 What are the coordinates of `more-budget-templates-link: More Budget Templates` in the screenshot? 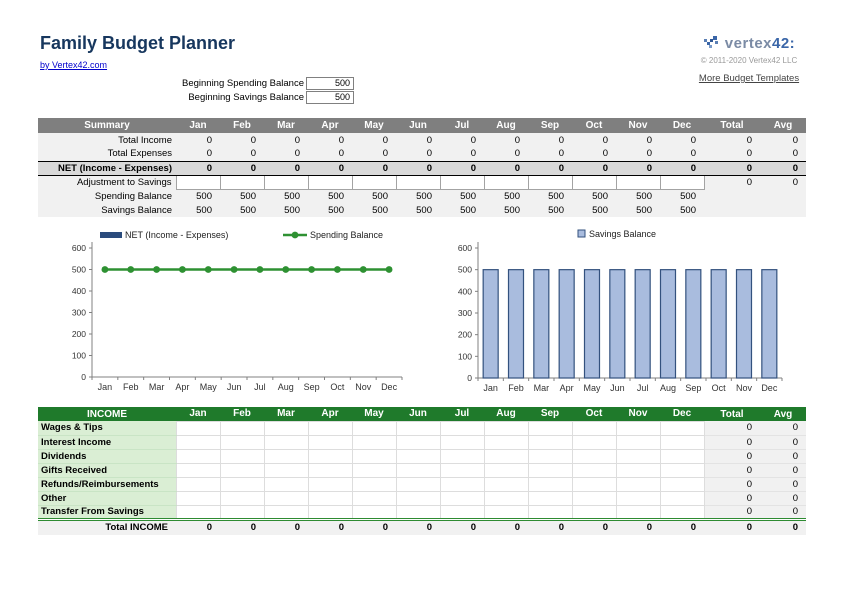 It's located at (749, 78).